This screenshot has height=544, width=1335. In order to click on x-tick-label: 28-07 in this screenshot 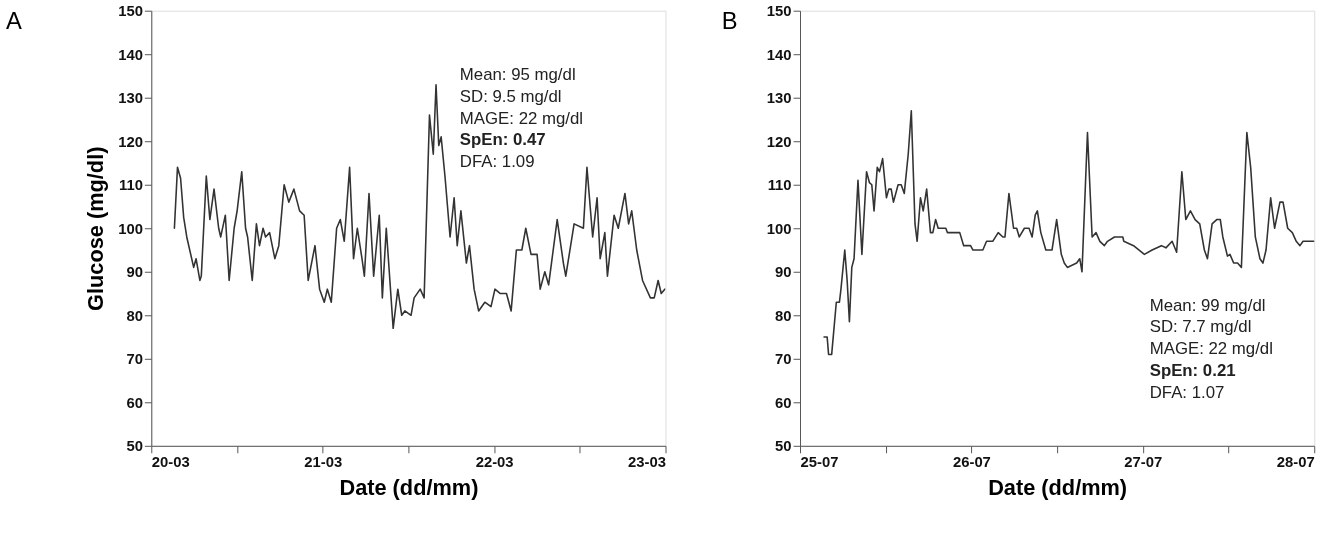, I will do `click(1295, 462)`.